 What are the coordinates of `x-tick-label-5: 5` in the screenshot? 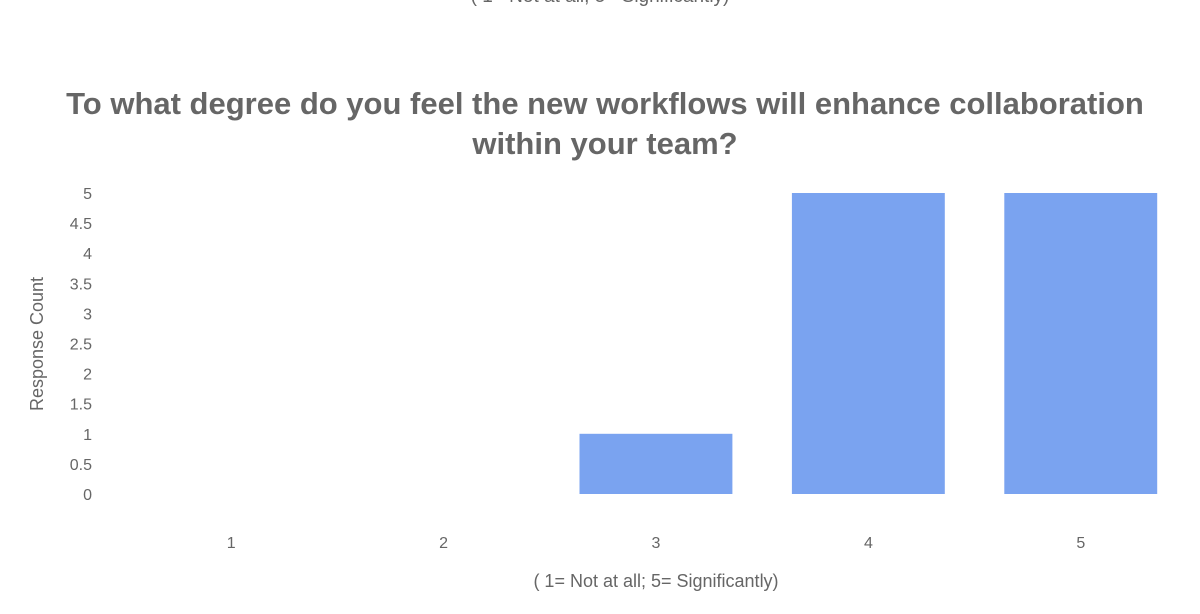 It's located at (1080, 543).